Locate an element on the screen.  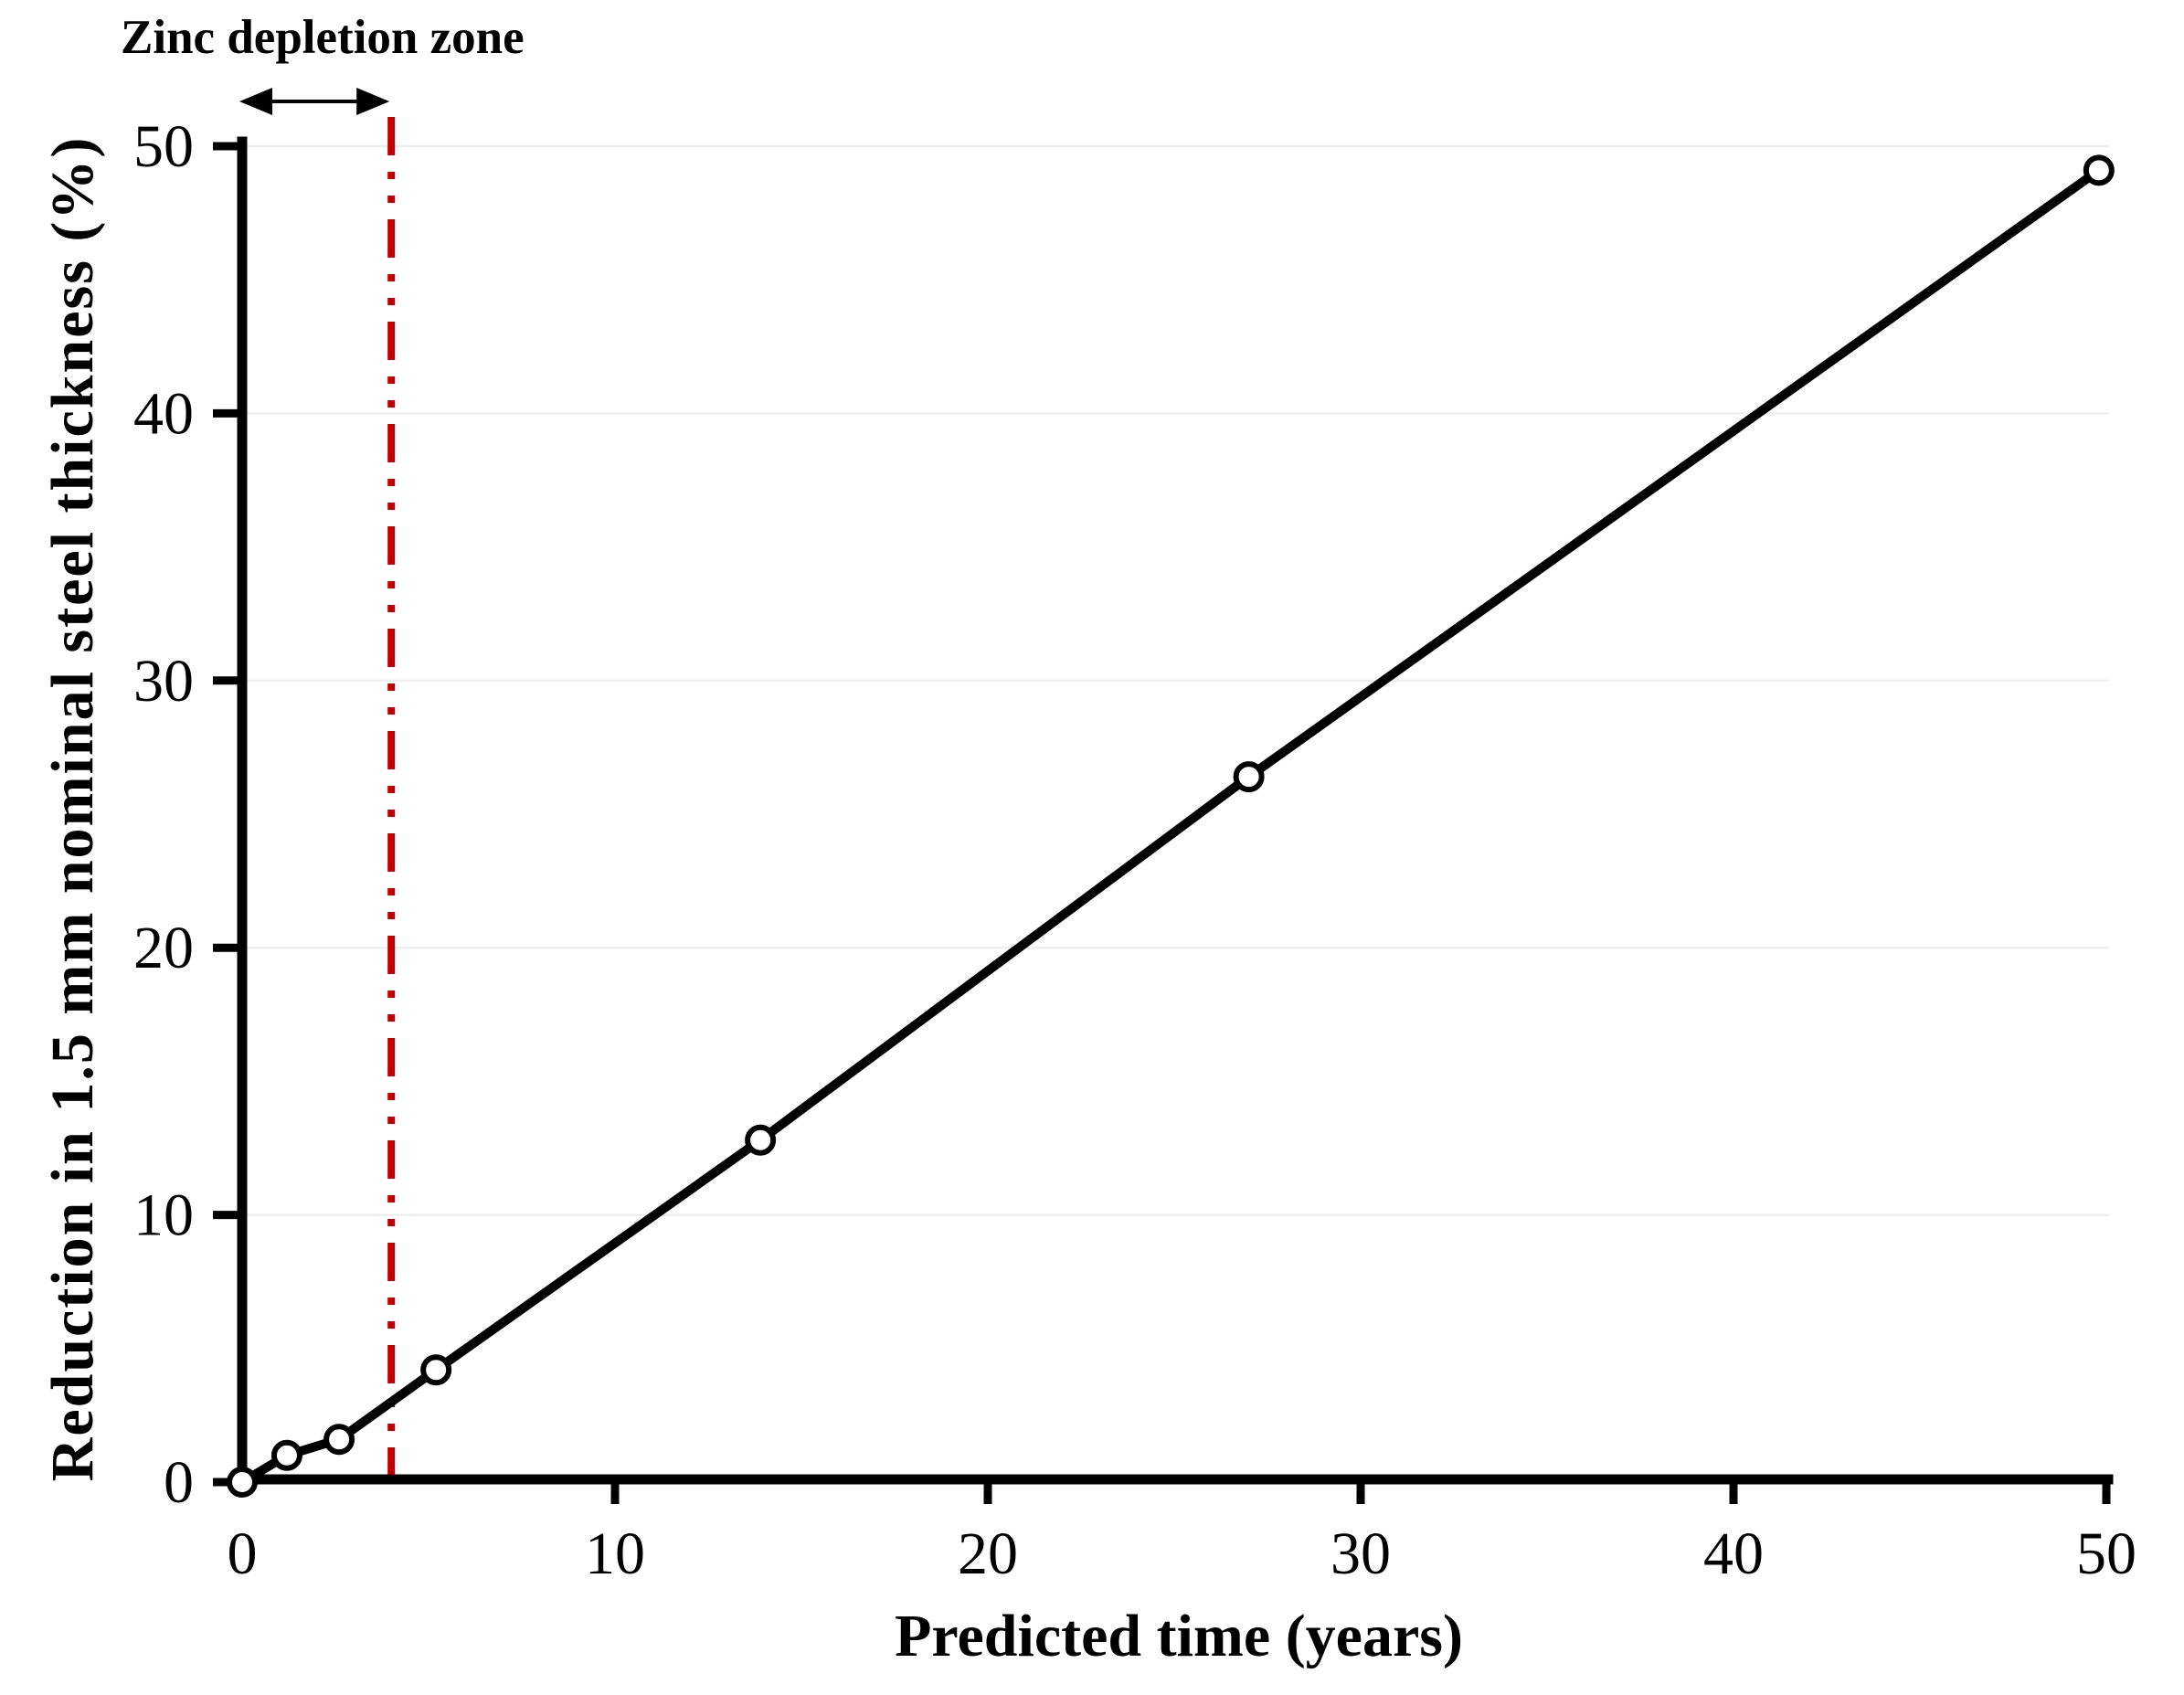
x-tick-label: 10 is located at coordinates (615, 1553).